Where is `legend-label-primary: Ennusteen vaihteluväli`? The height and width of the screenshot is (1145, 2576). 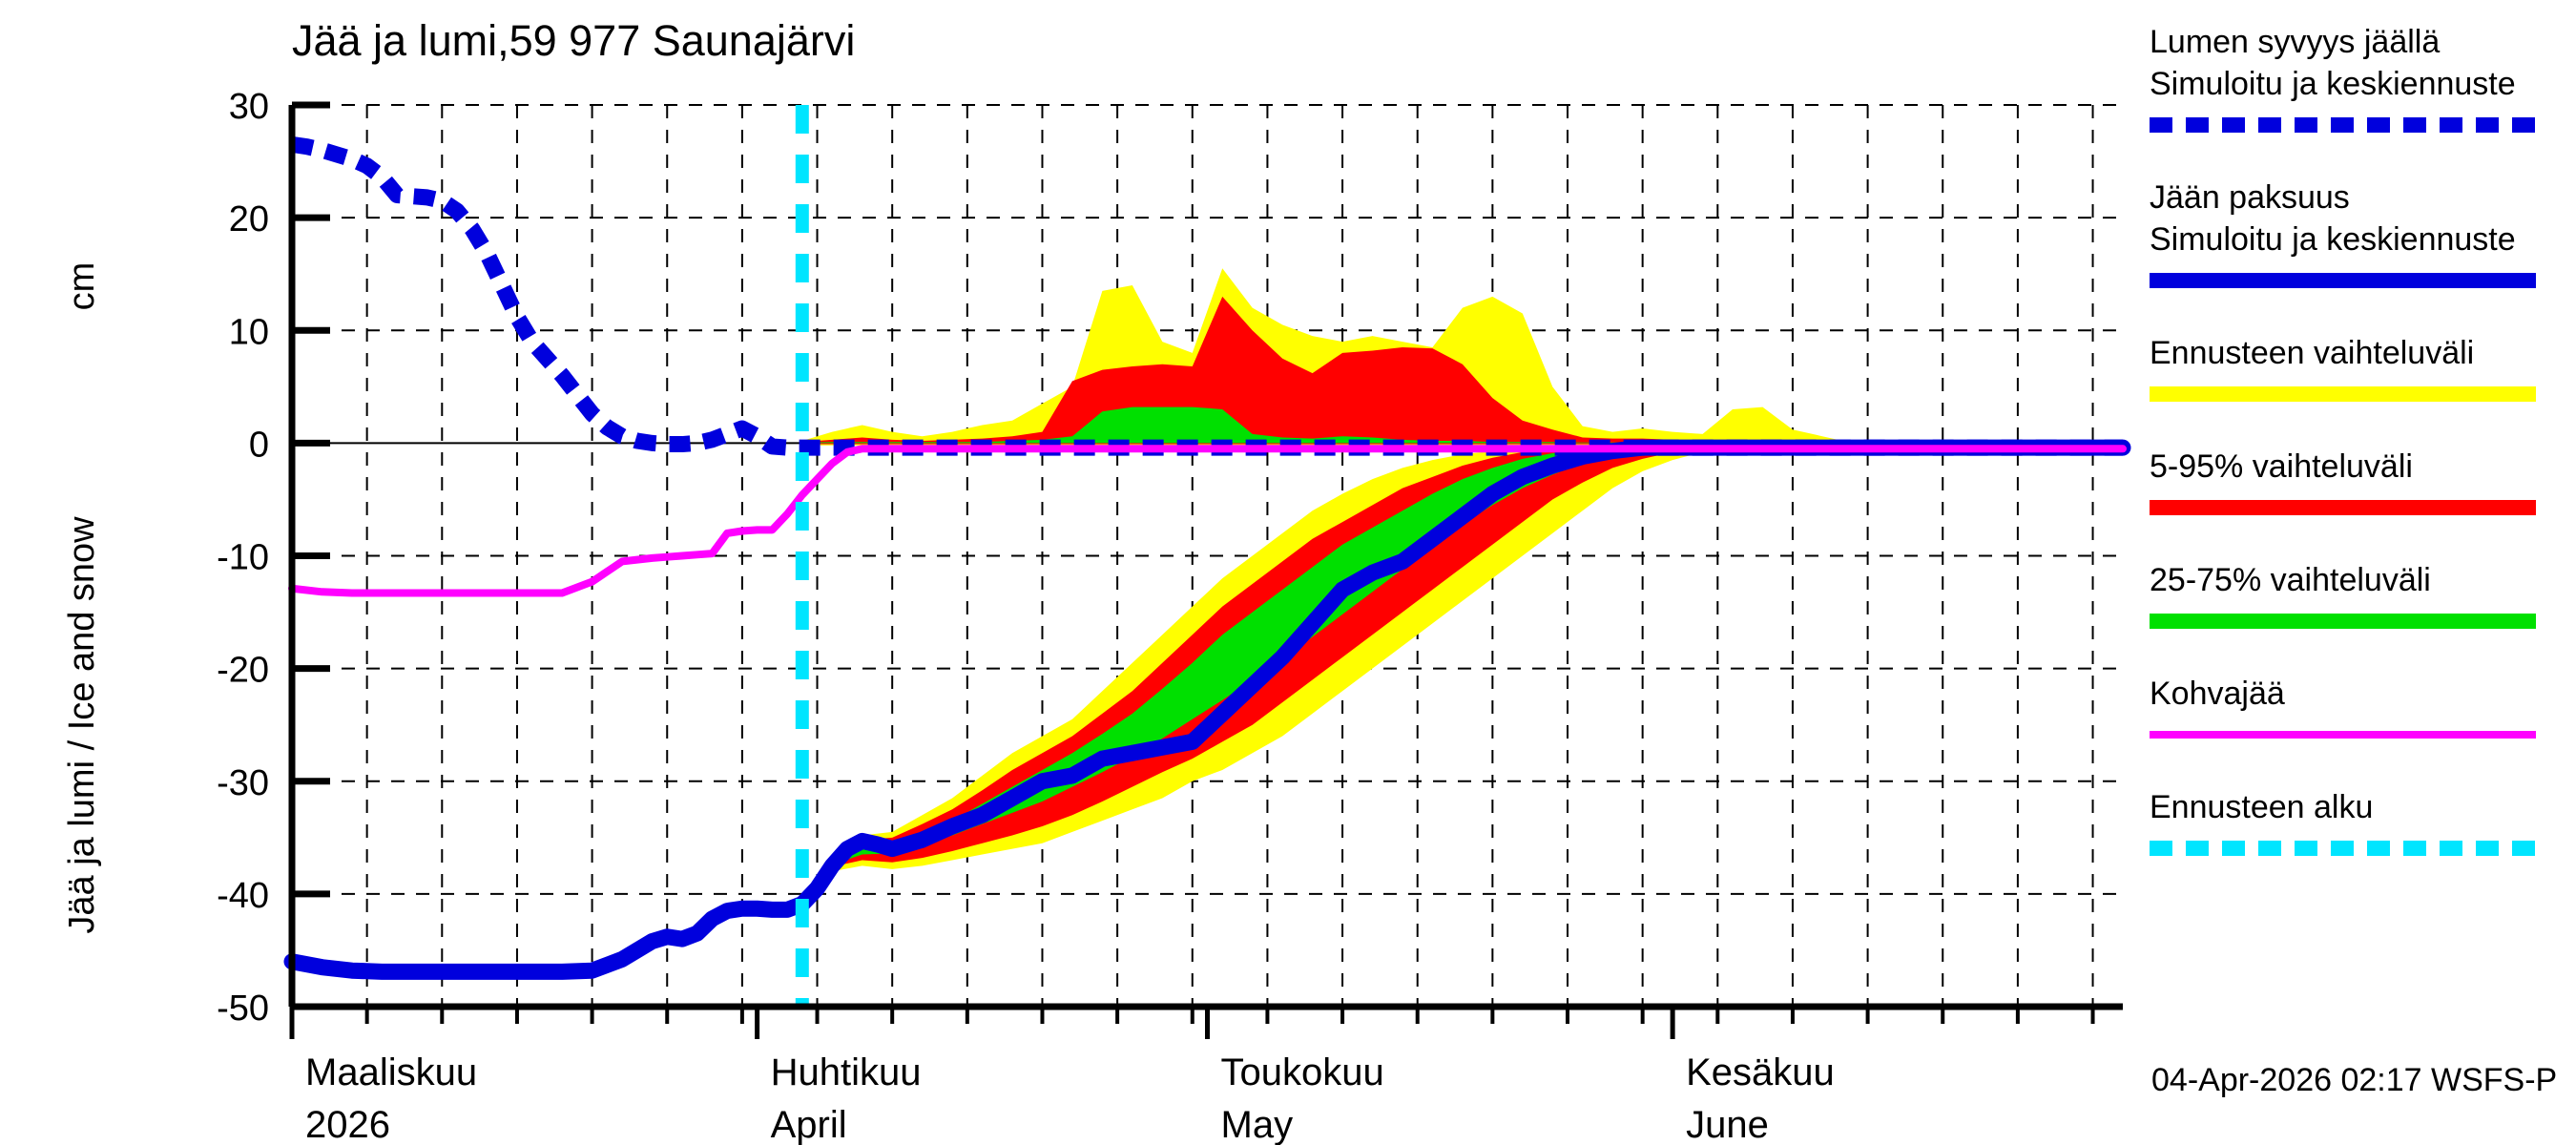
legend-label-primary: Ennusteen vaihteluväli is located at coordinates (2312, 353).